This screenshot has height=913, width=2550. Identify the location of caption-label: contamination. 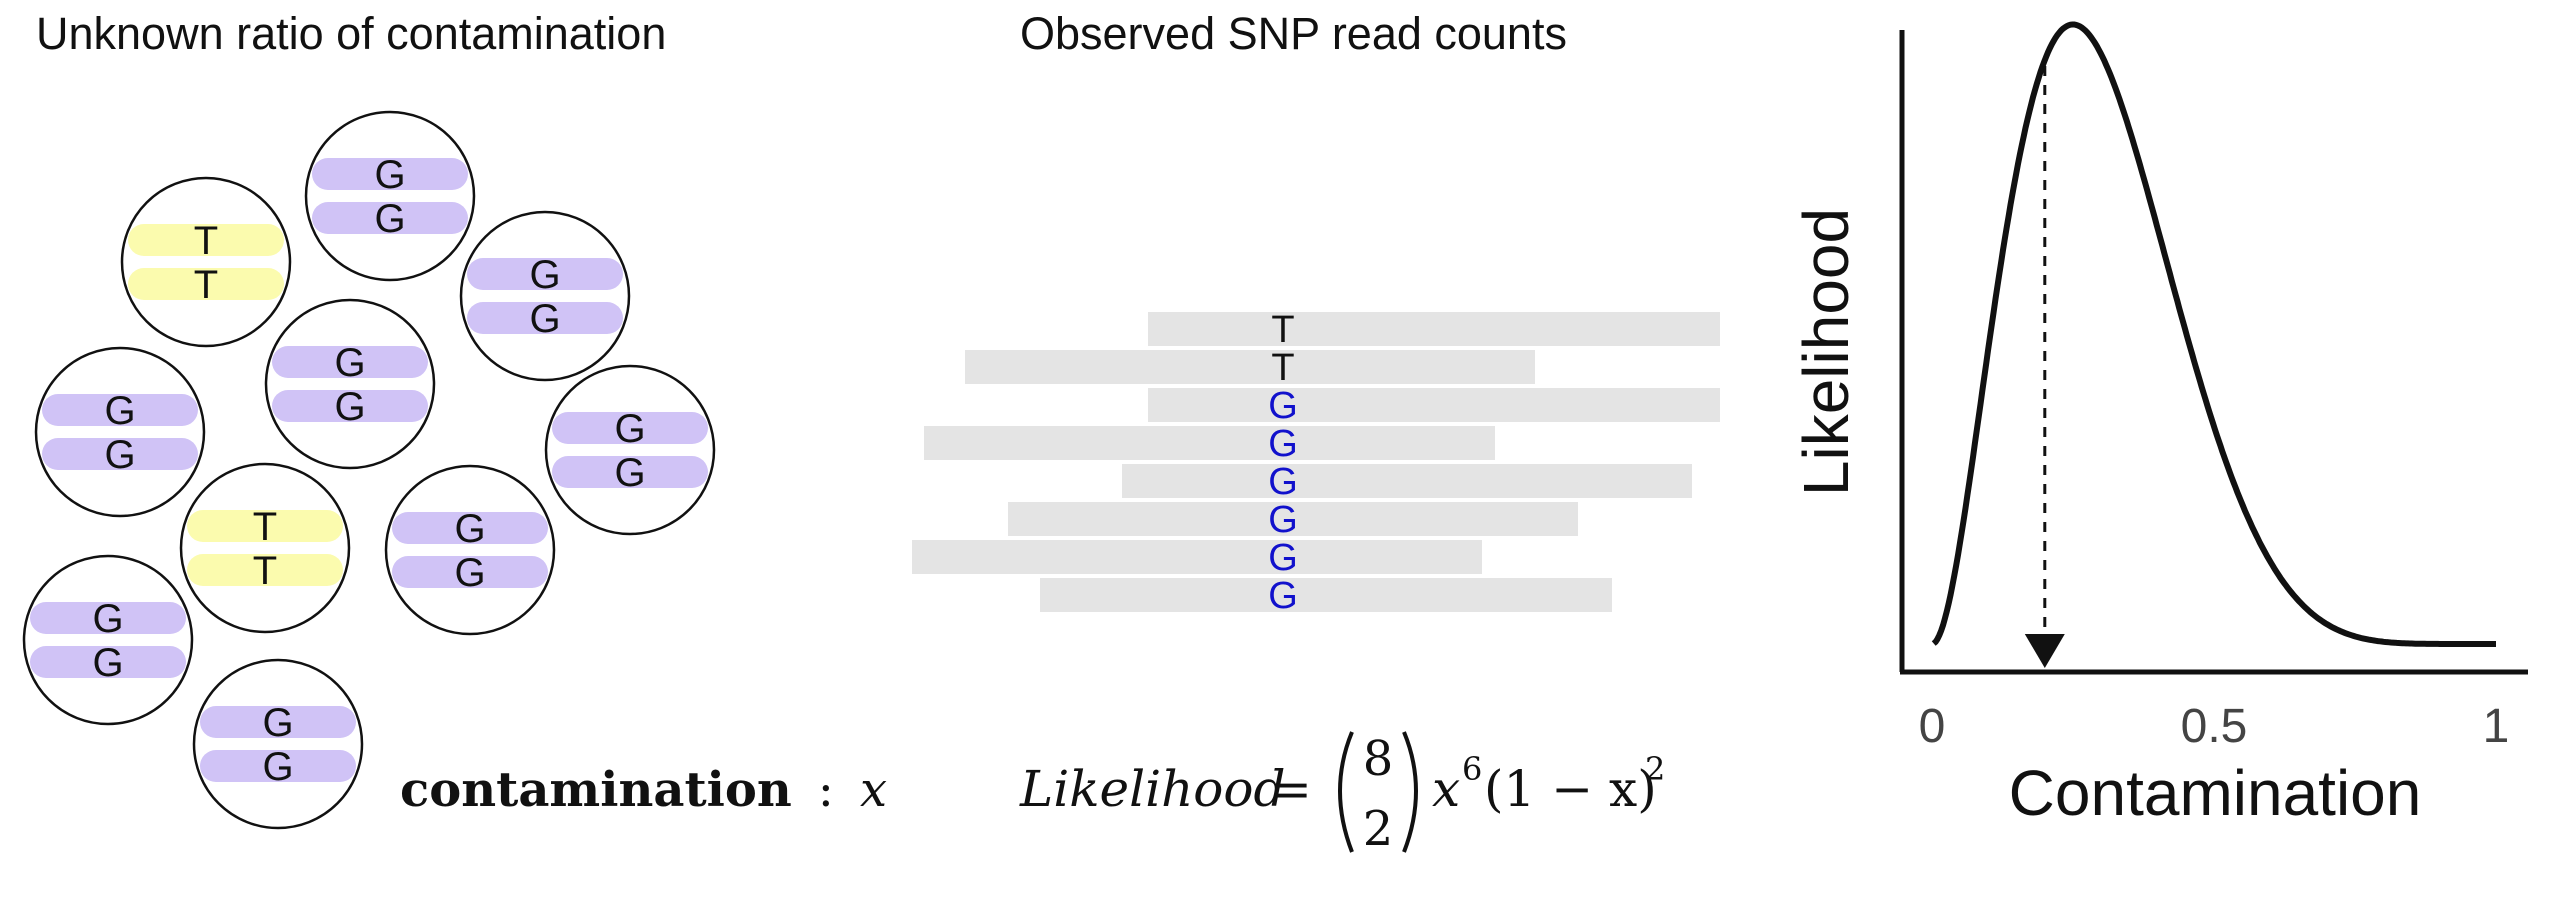
(596, 790).